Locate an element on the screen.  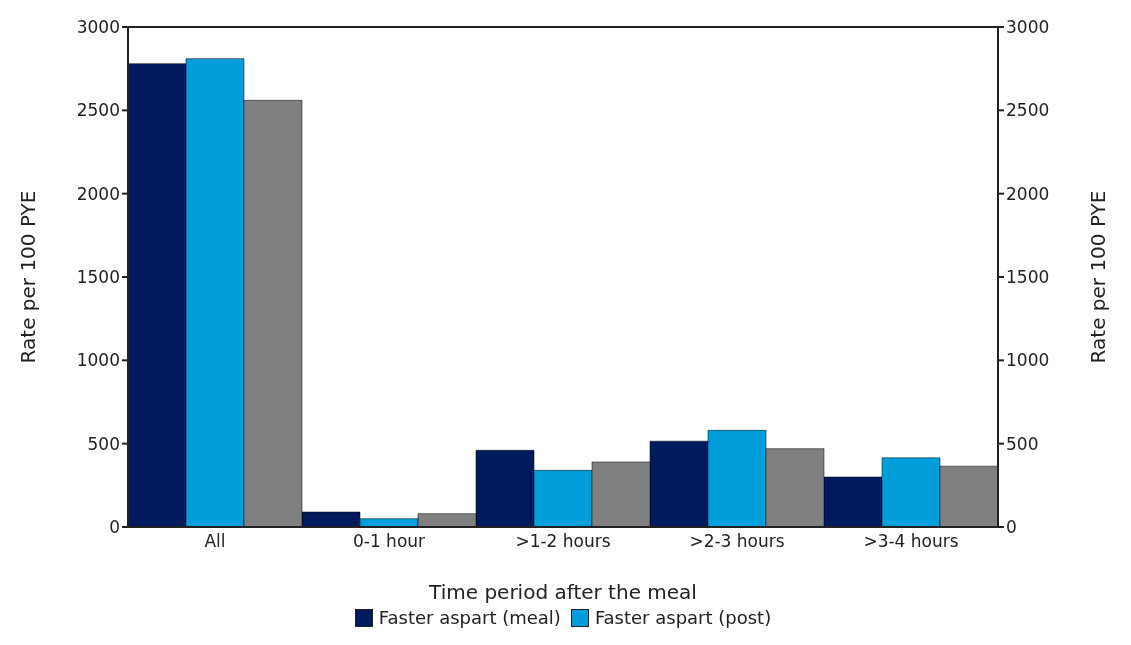
y2-axis-title: Rate per 100 PYE is located at coordinates (1098, 277).